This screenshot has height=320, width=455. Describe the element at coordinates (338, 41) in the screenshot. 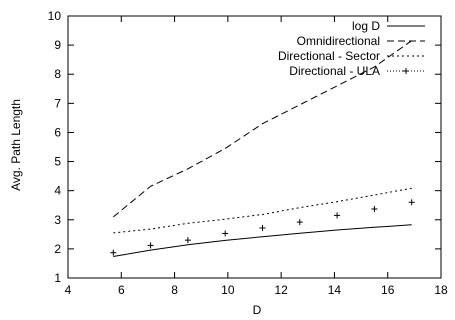

I see `legend-label: Omnidirectional` at that location.